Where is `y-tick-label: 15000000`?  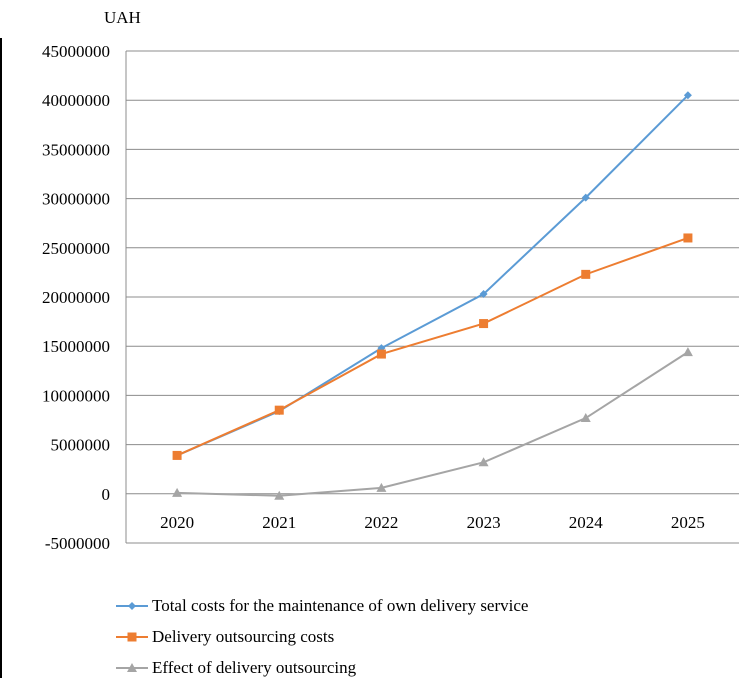
y-tick-label: 15000000 is located at coordinates (76, 346).